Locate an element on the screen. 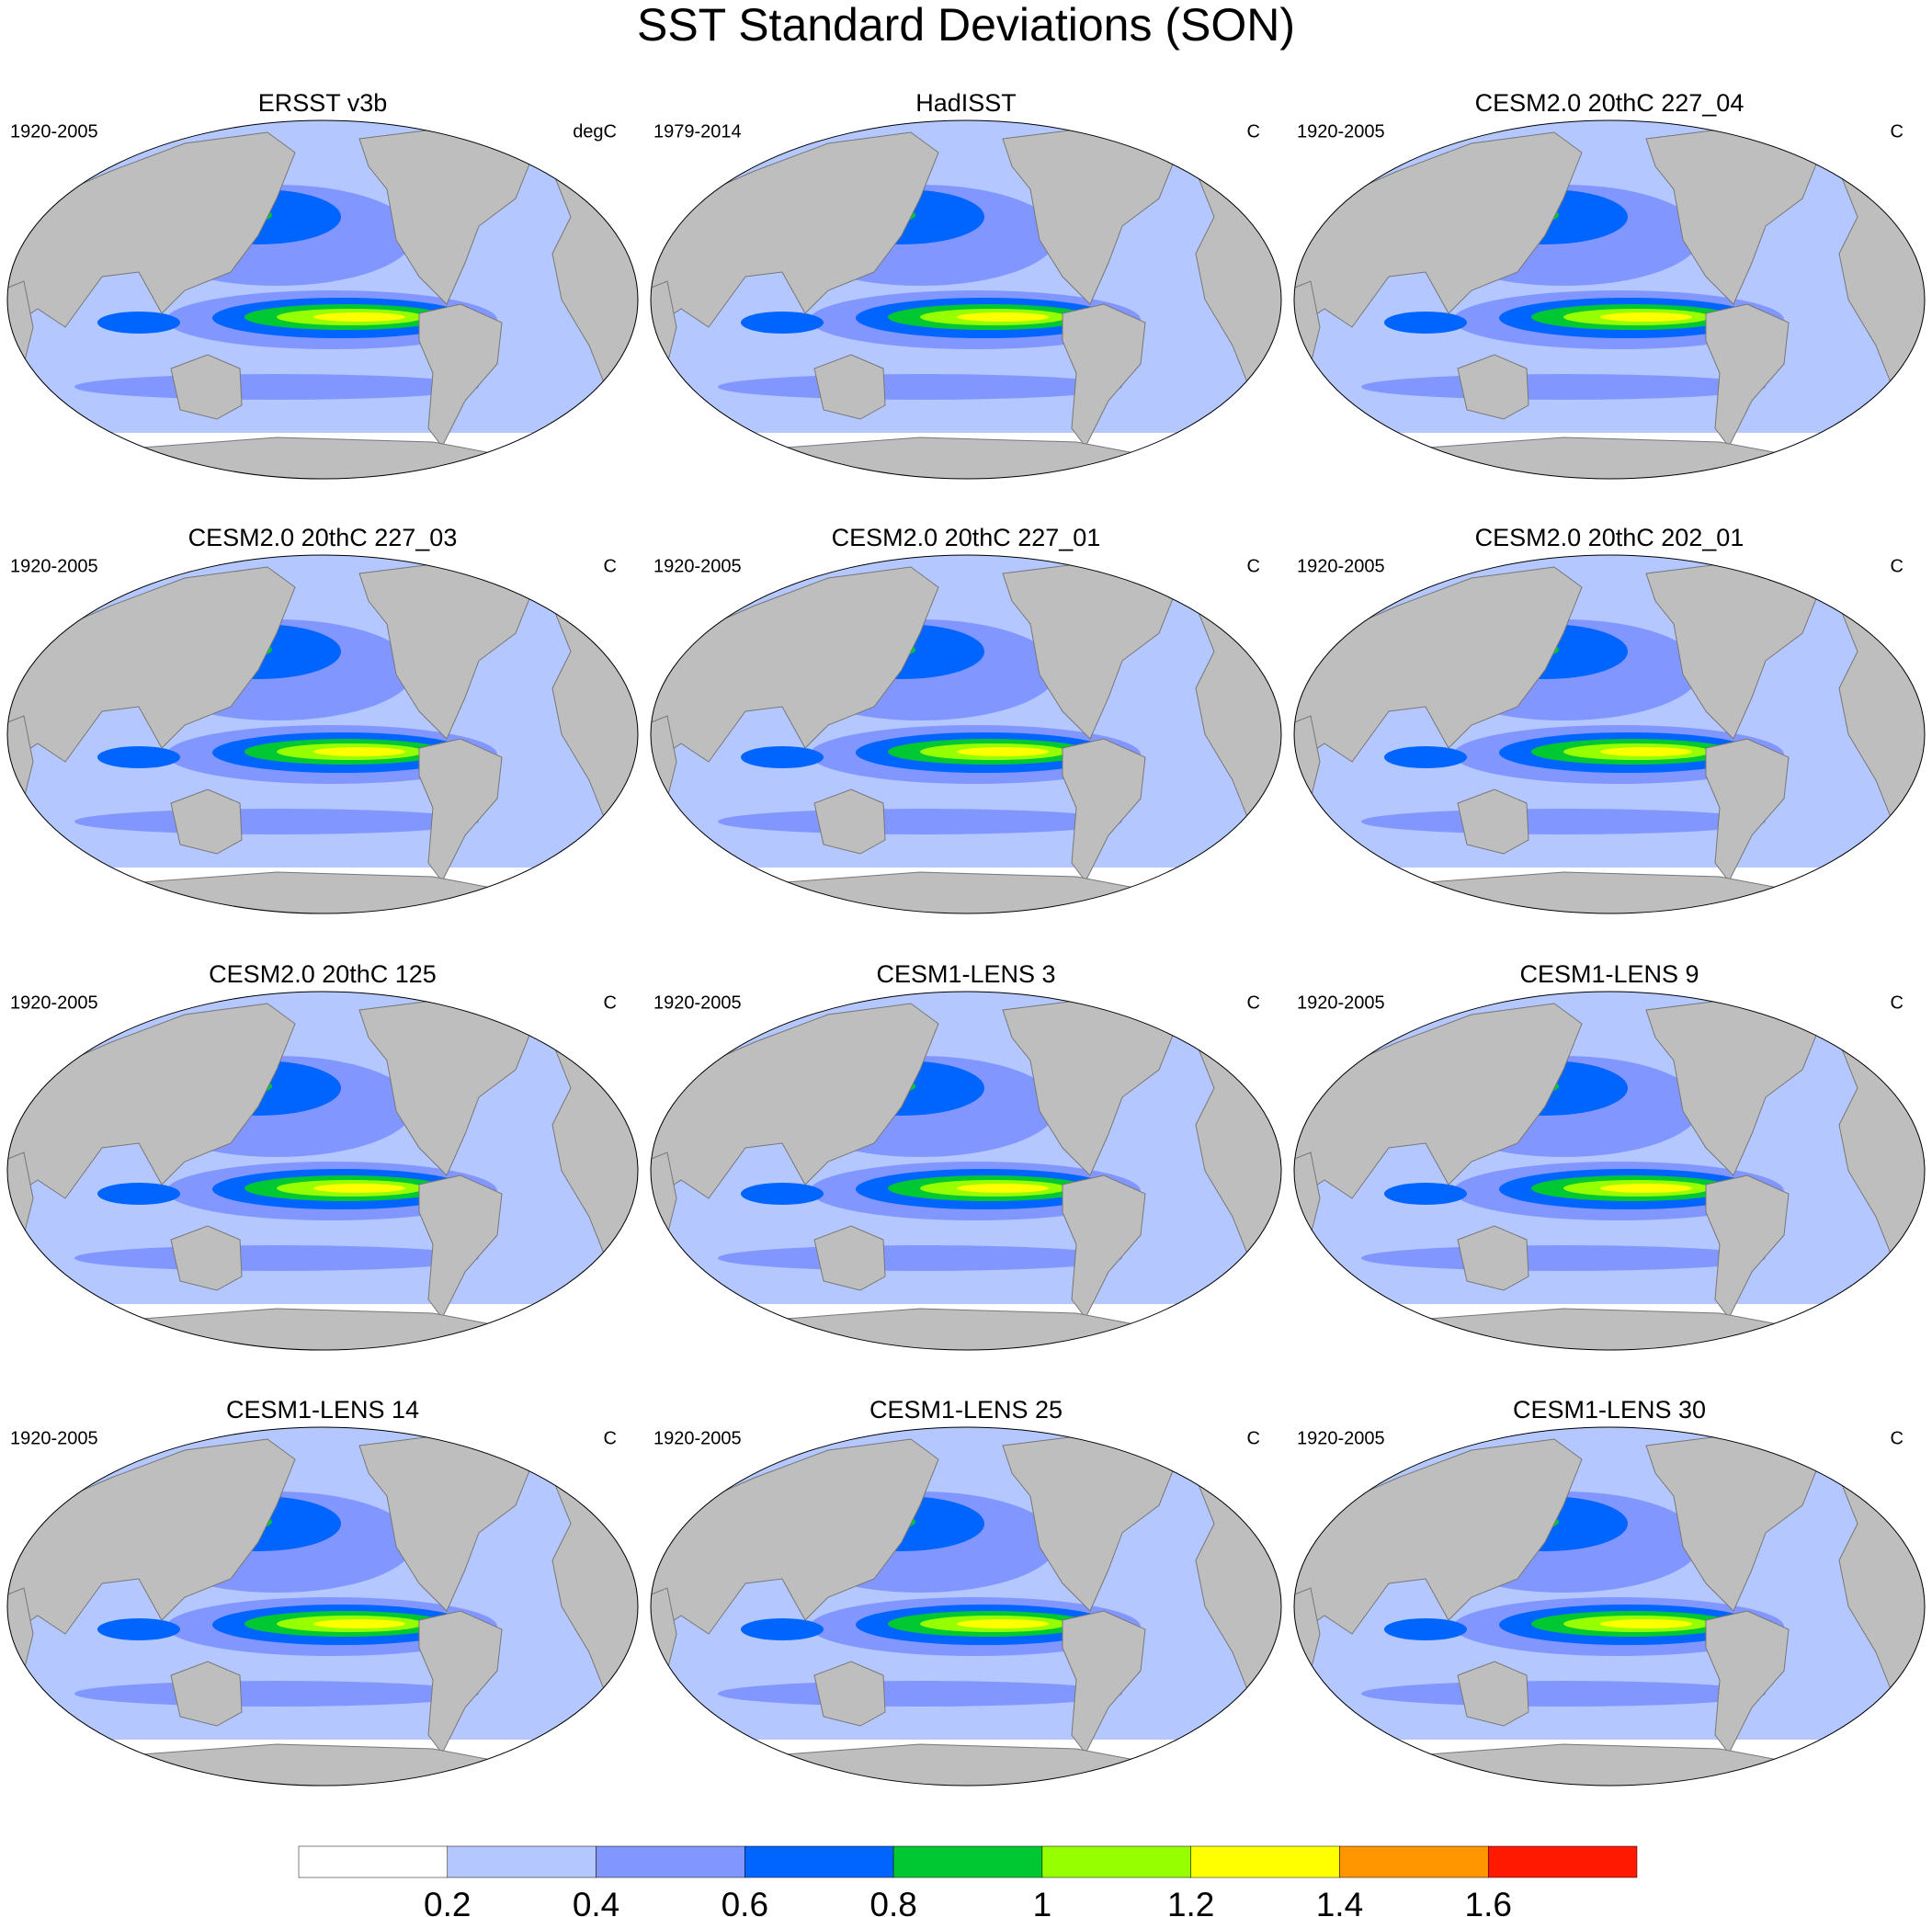 This screenshot has height=1917, width=1932. map-panel: CESM1-LENS 3 1920-2005 C is located at coordinates (966, 1156).